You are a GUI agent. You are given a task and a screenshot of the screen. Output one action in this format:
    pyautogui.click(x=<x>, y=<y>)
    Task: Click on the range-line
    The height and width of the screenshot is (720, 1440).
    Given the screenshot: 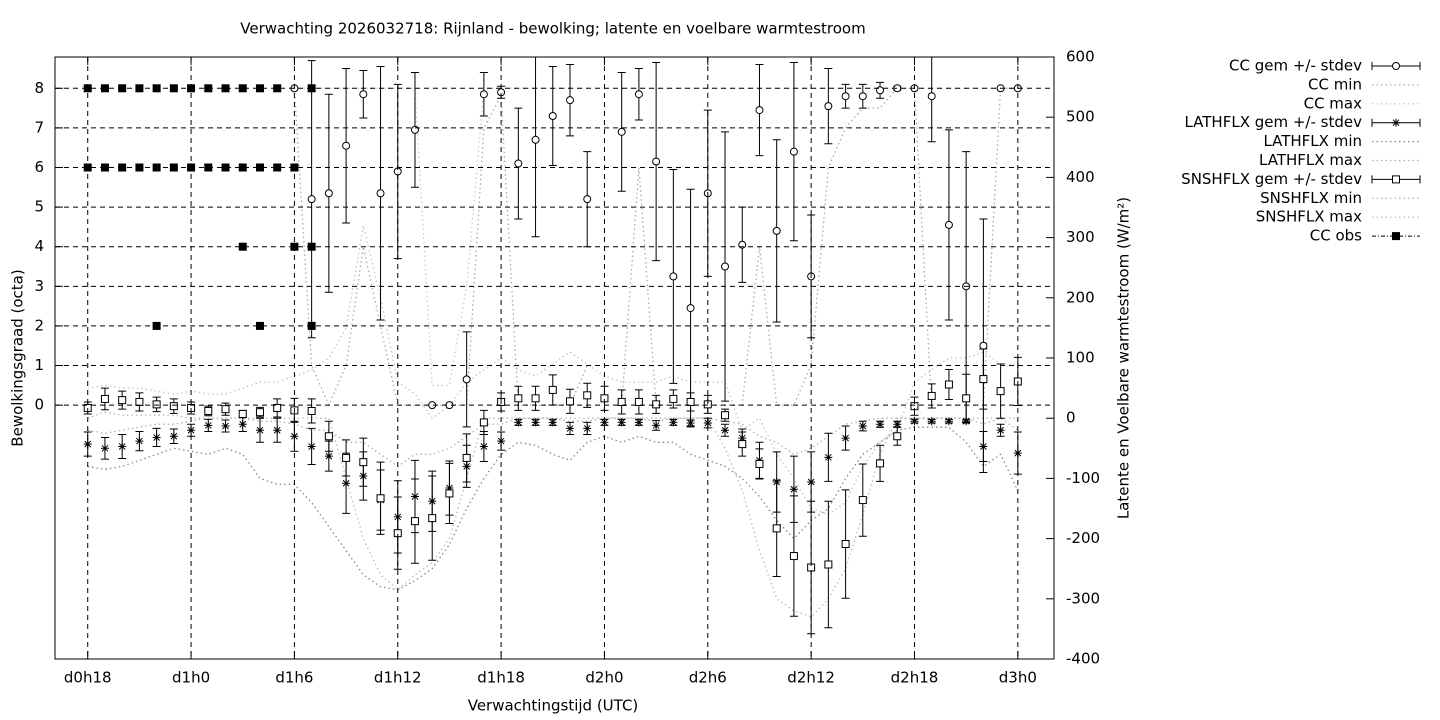 What is the action you would take?
    pyautogui.click(x=553, y=508)
    